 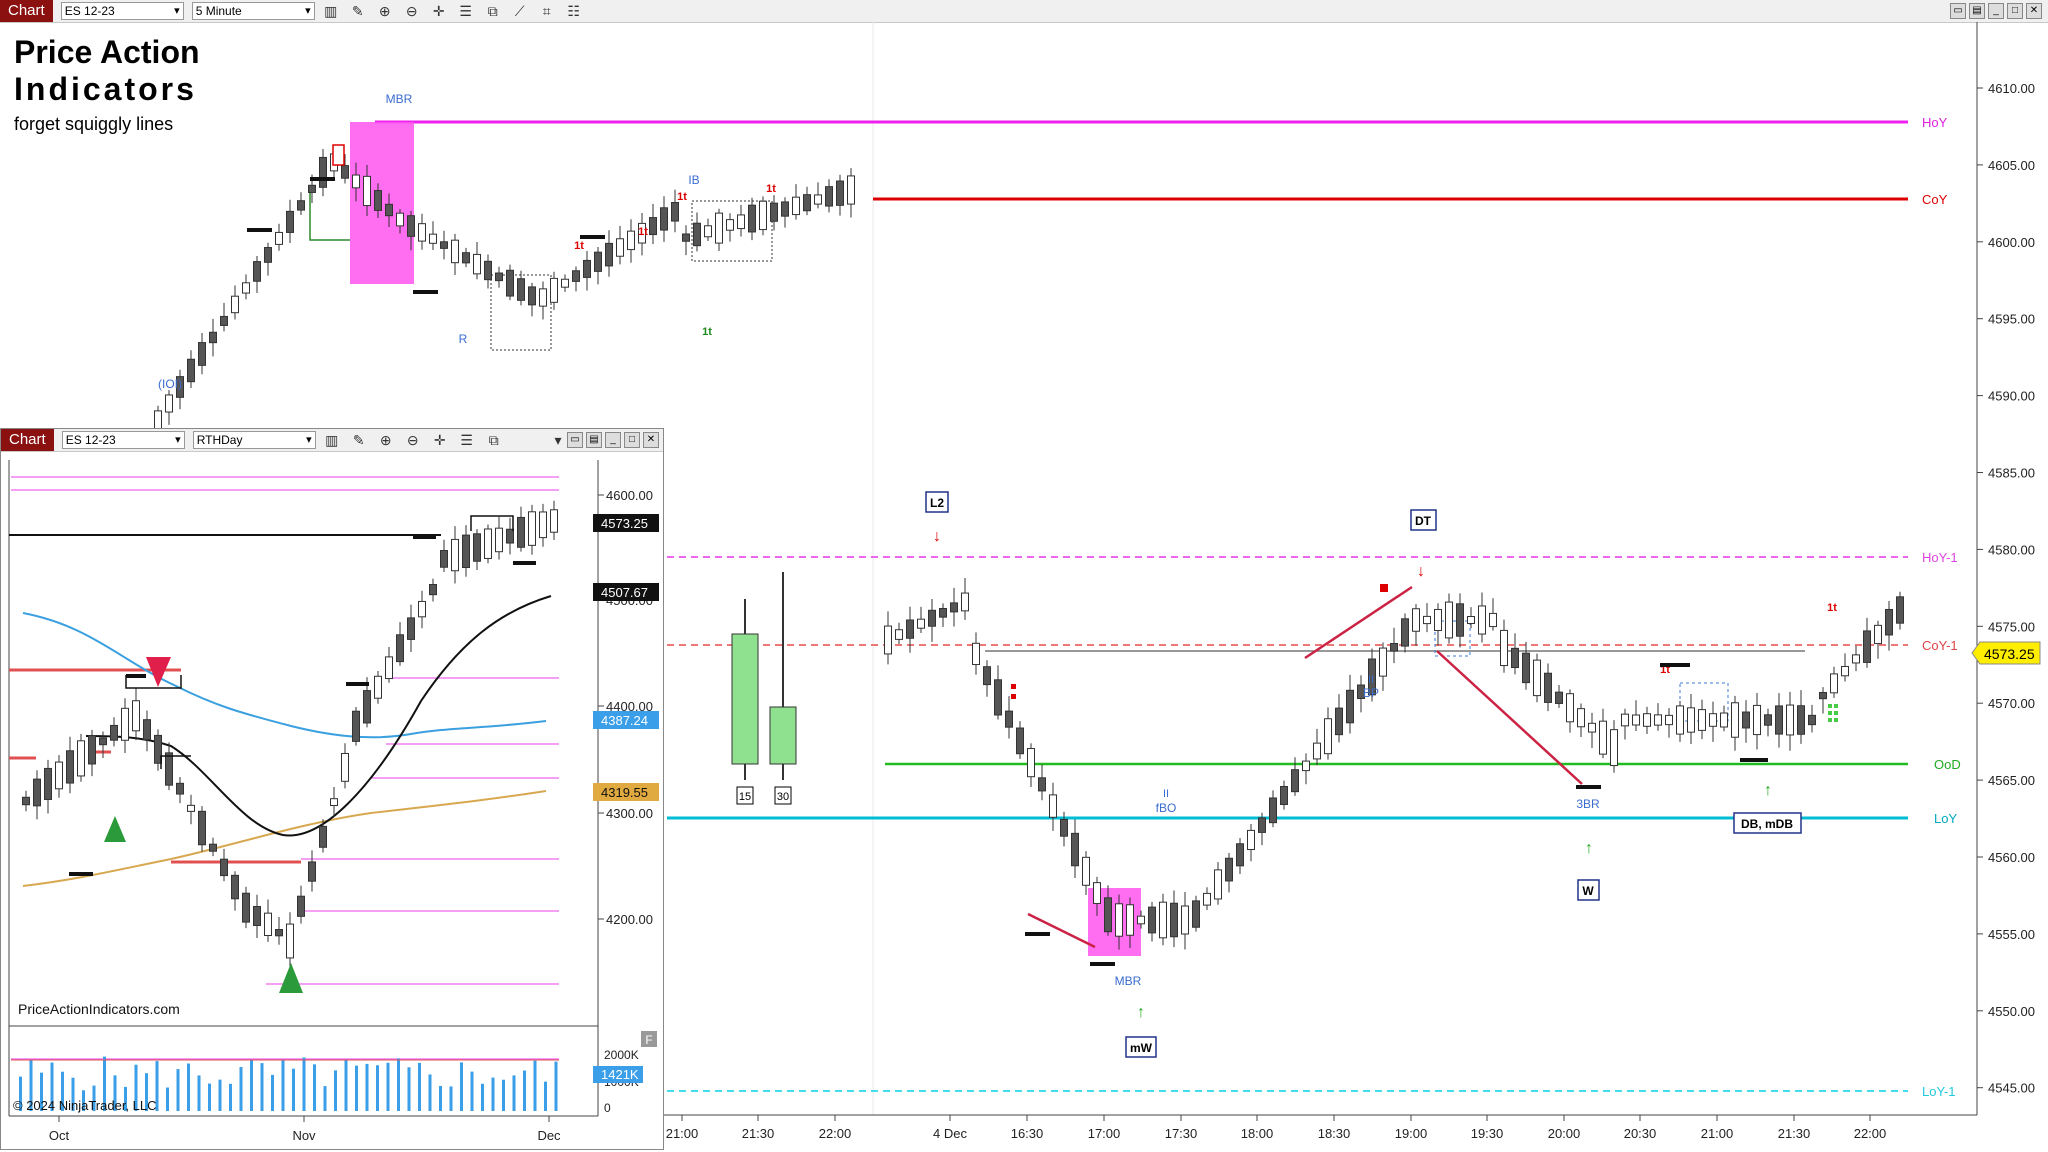 What do you see at coordinates (463, 339) in the screenshot?
I see `r-label: R` at bounding box center [463, 339].